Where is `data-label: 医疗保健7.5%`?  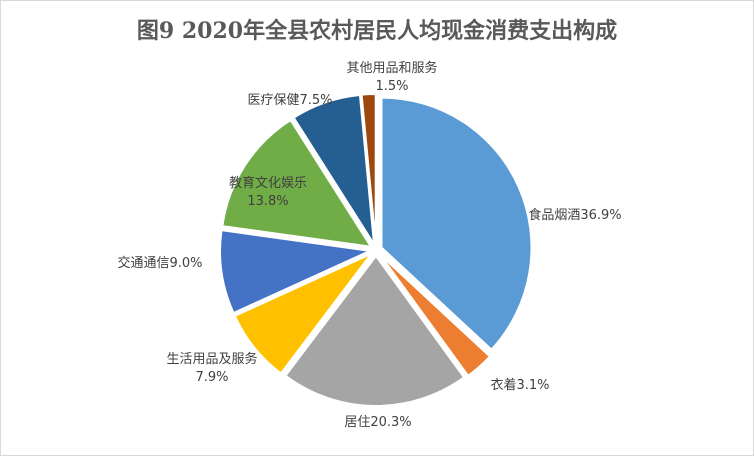
data-label: 医疗保健7.5% is located at coordinates (289, 100).